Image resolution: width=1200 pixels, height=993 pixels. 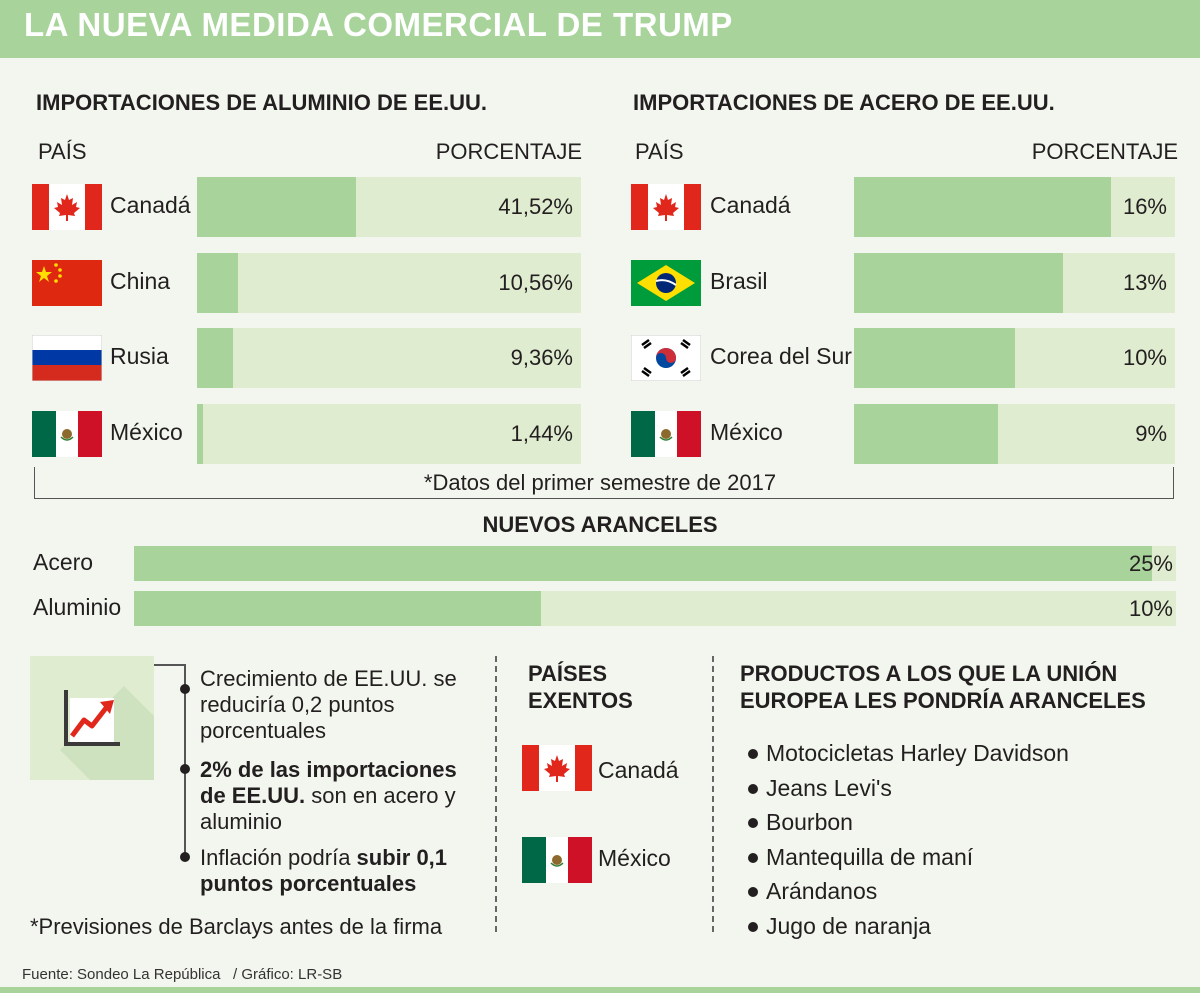 I want to click on exempt-country-mexico: México, so click(x=634, y=858).